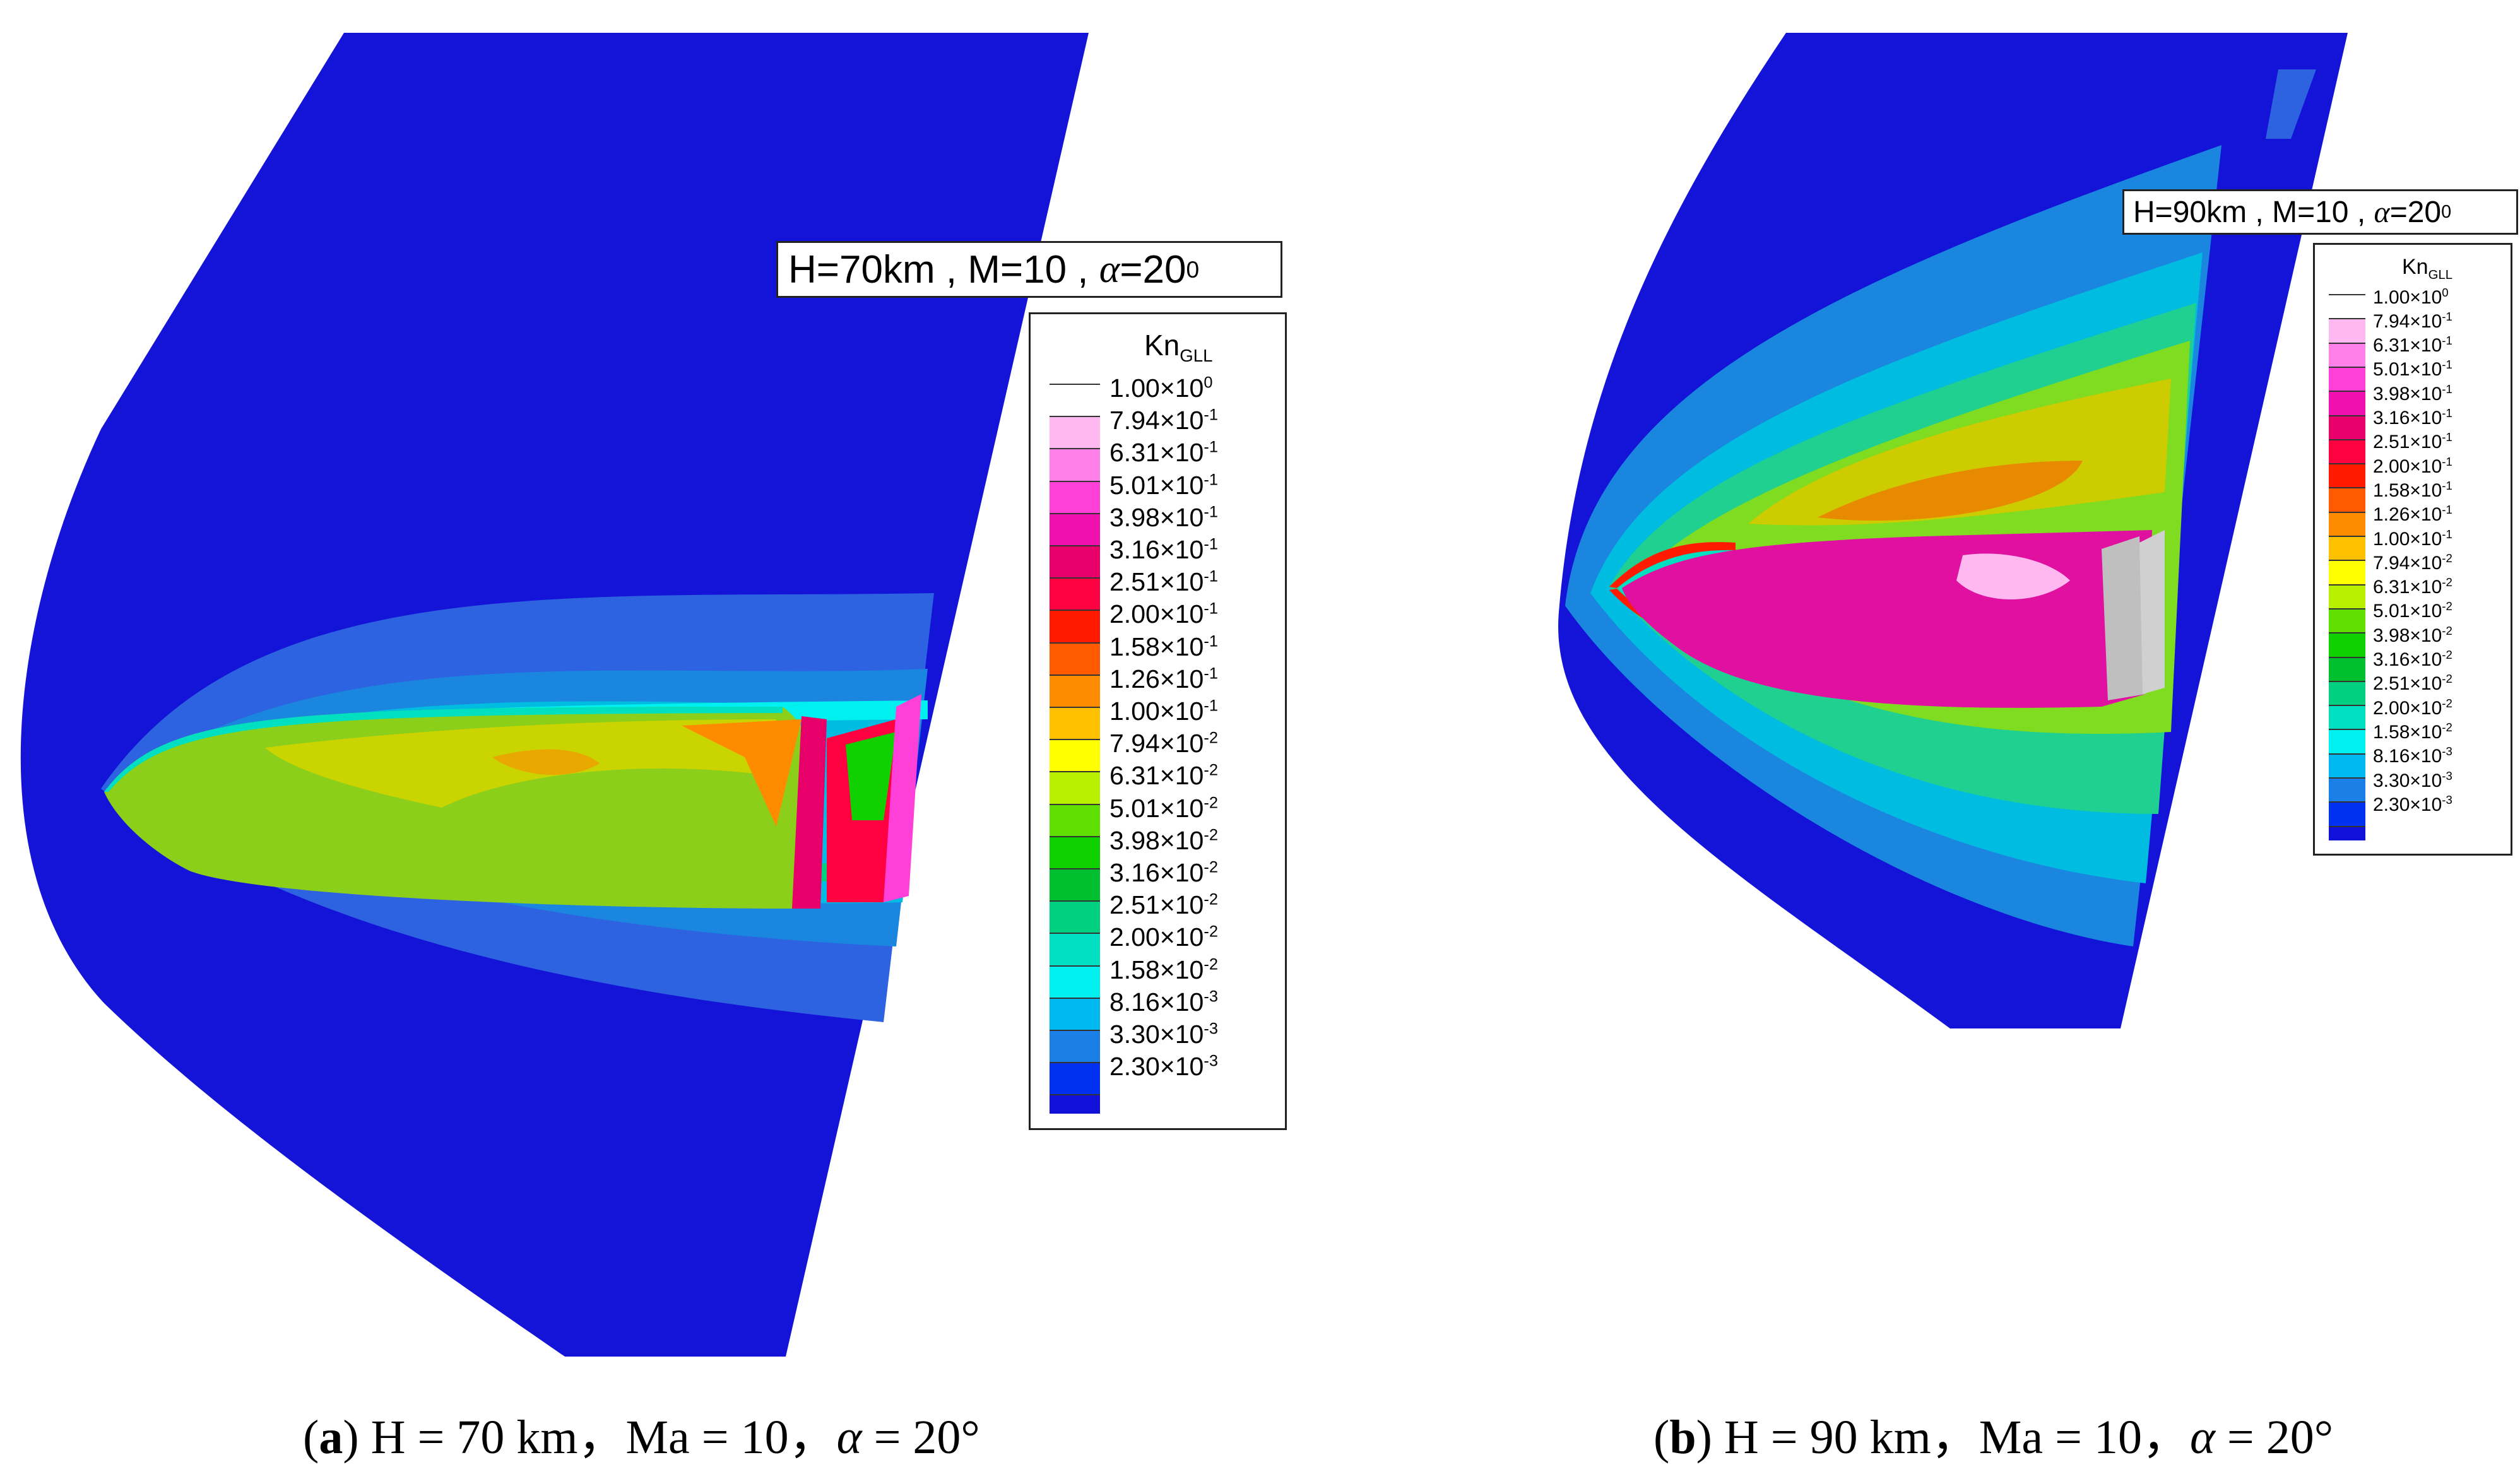  I want to click on caption-b: (b) H = 90 km，Ma = 10，α = 20°, so click(1993, 1432).